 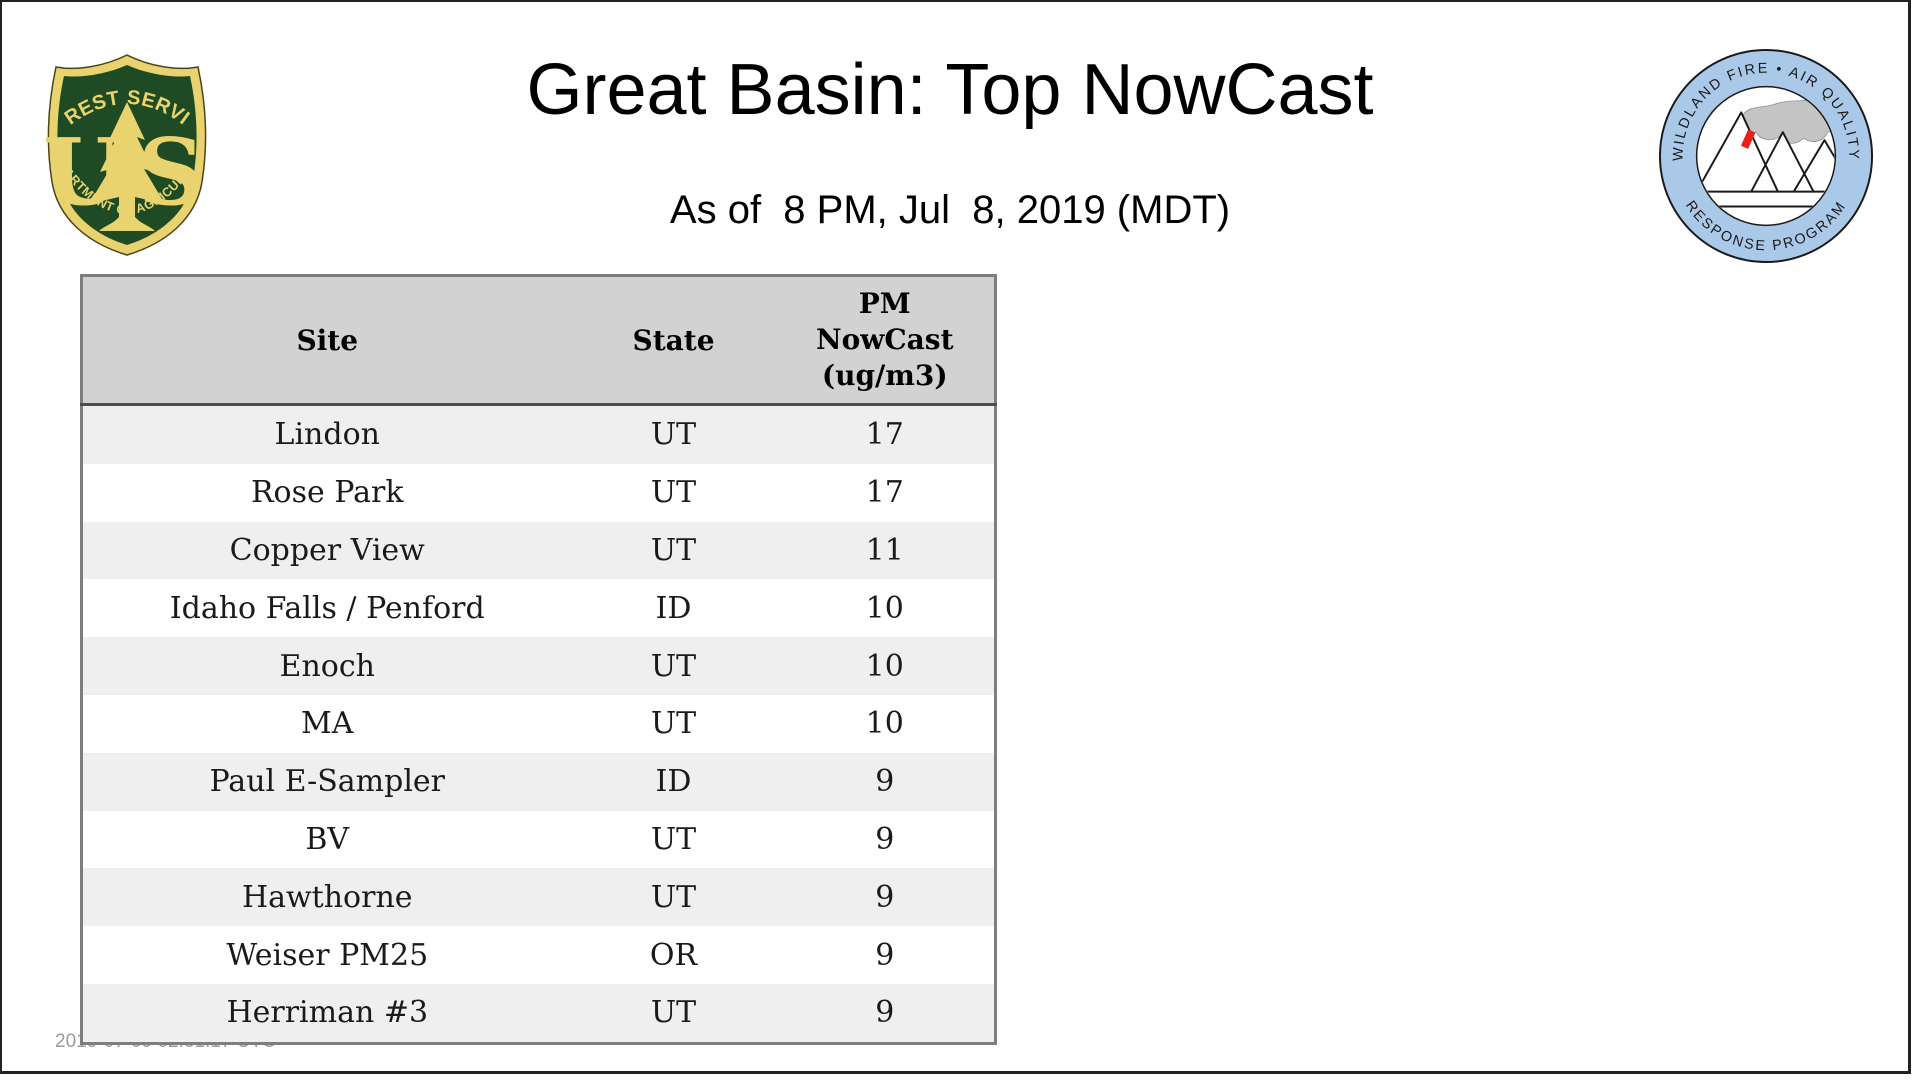 What do you see at coordinates (127, 166) in the screenshot?
I see `fs-tree-icon` at bounding box center [127, 166].